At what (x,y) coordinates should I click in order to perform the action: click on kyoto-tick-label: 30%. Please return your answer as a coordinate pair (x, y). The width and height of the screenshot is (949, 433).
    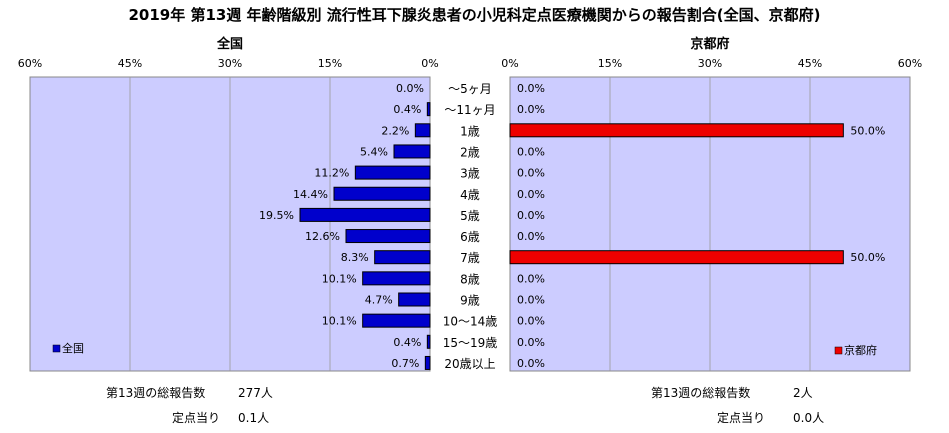
    Looking at the image, I should click on (710, 63).